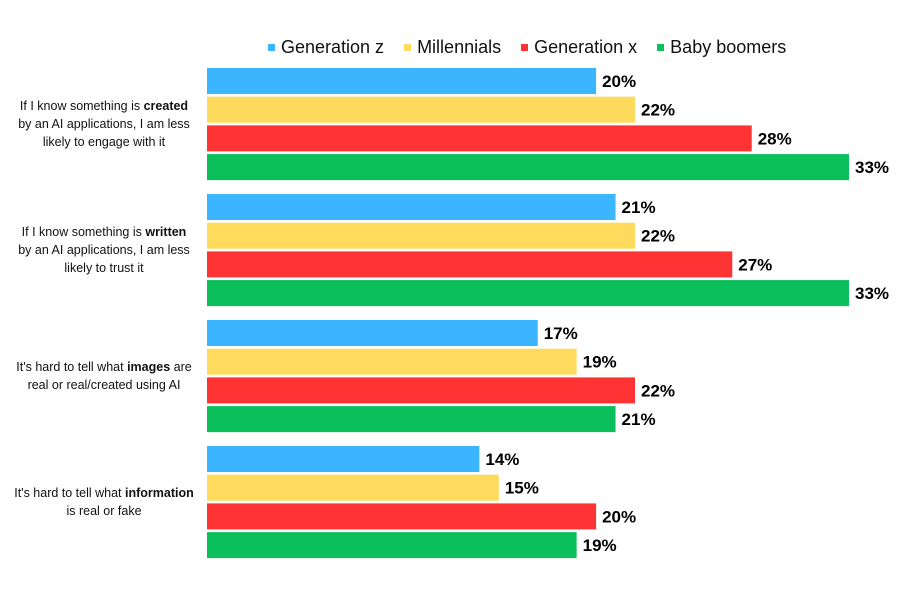 Image resolution: width=900 pixels, height=600 pixels. Describe the element at coordinates (109, 376) in the screenshot. I see `category-label-text: are real or real/created using AI` at that location.